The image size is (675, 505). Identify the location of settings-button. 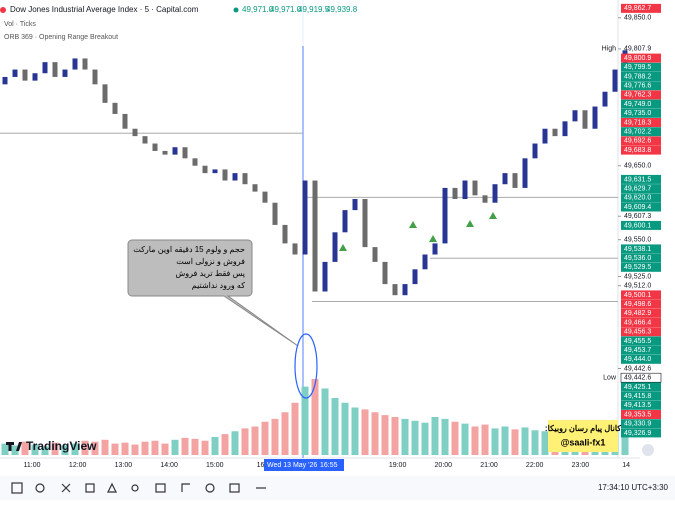
(648, 450).